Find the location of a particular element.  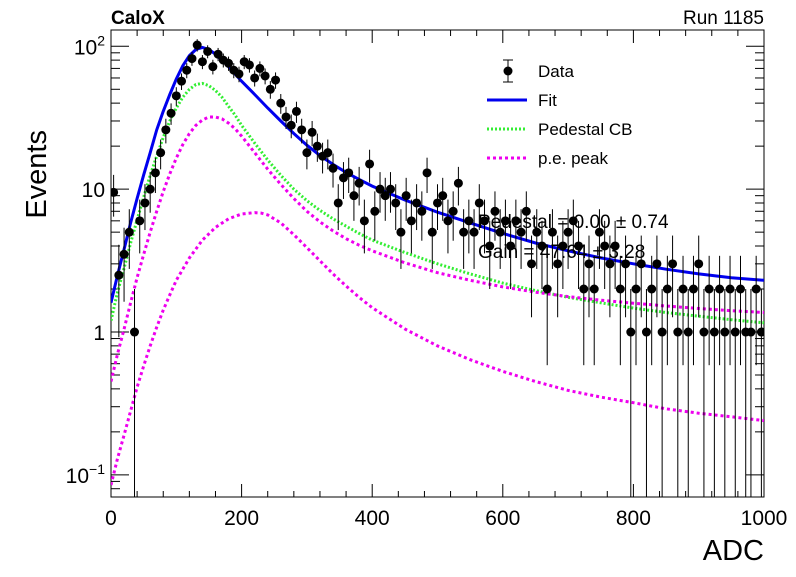

x-axis-title: ADC is located at coordinates (733, 551).